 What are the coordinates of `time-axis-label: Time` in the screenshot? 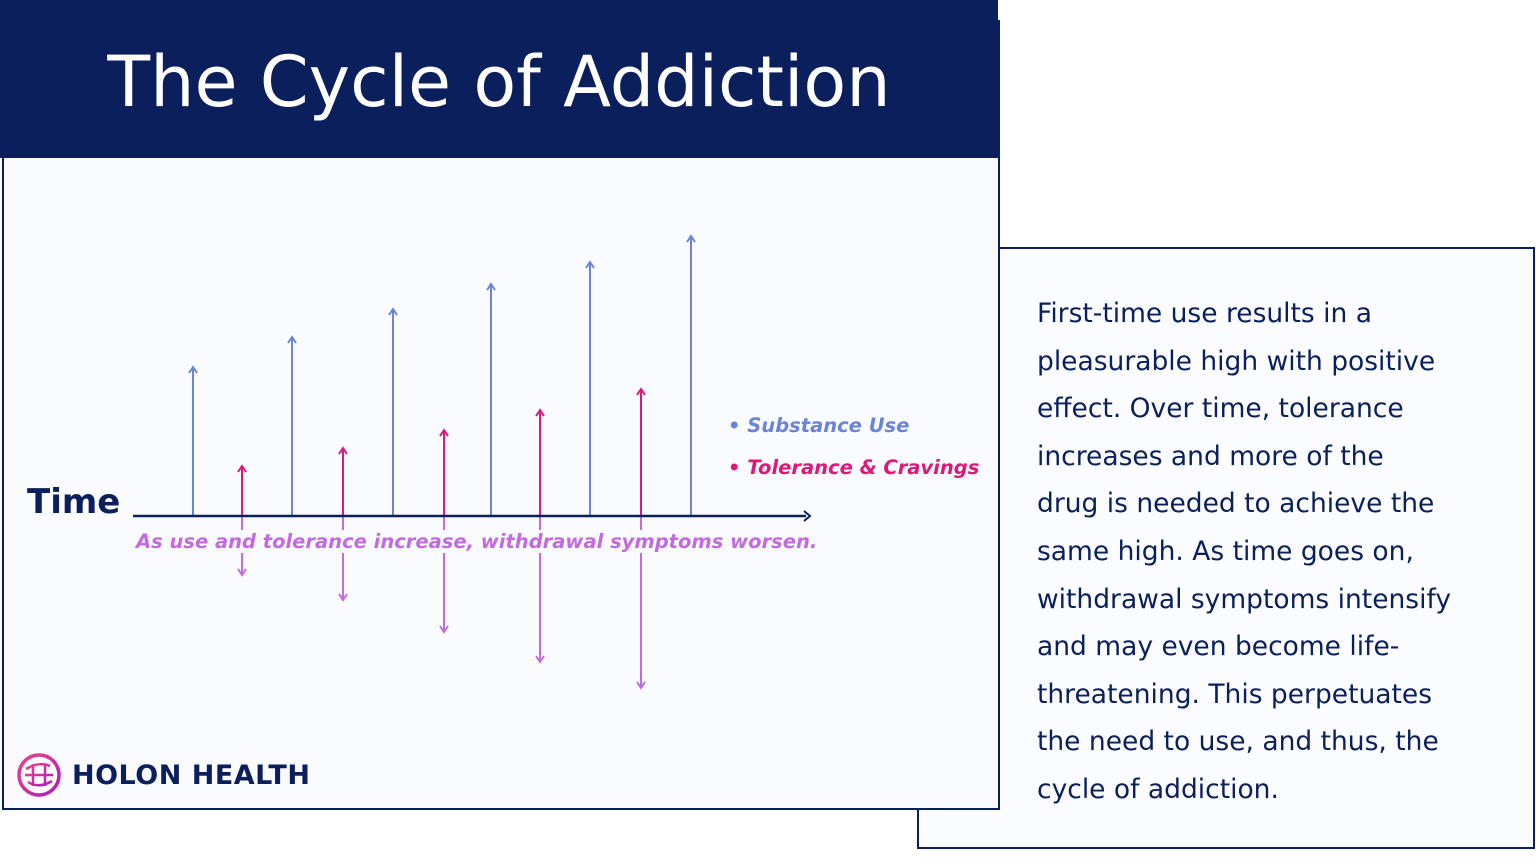 It's located at (74, 502).